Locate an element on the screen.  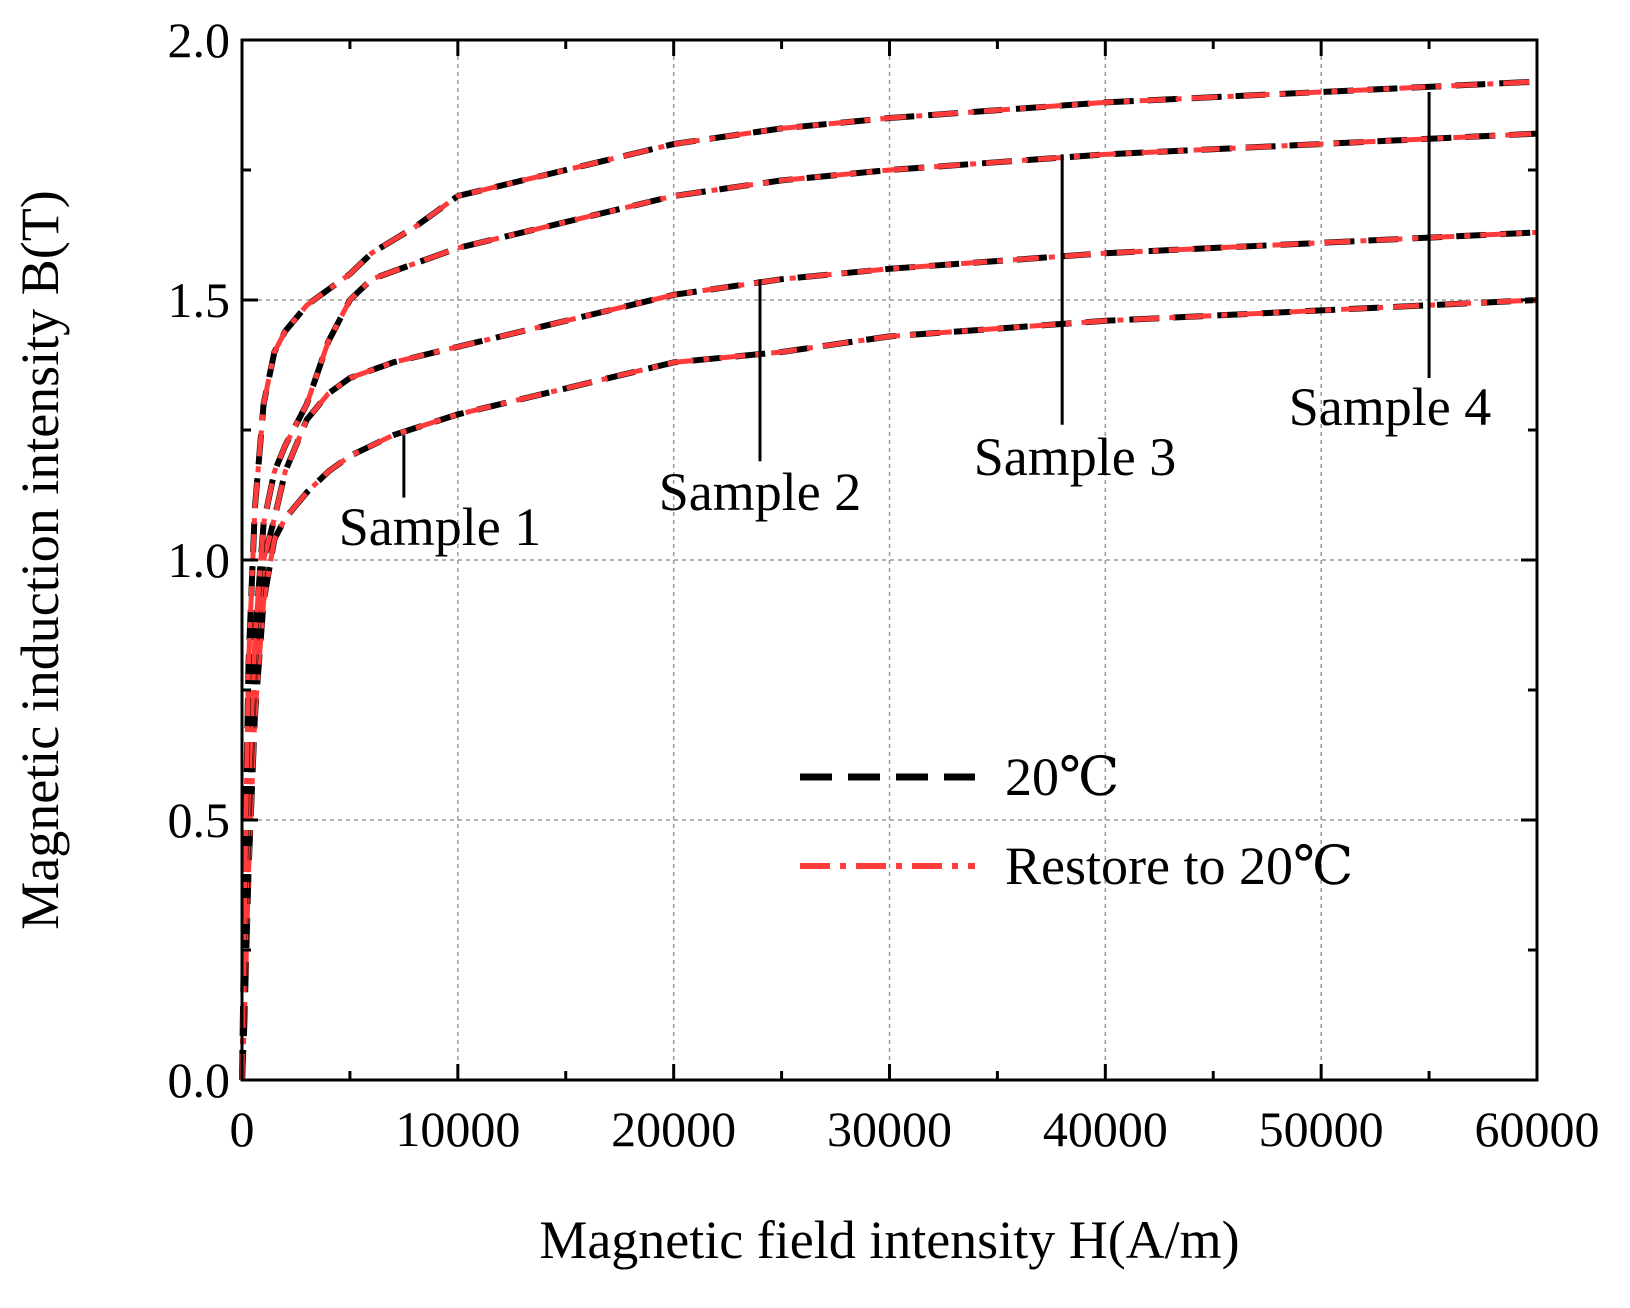
x-axis-title: Magnetic field intensity H(A/m) is located at coordinates (889, 1240).